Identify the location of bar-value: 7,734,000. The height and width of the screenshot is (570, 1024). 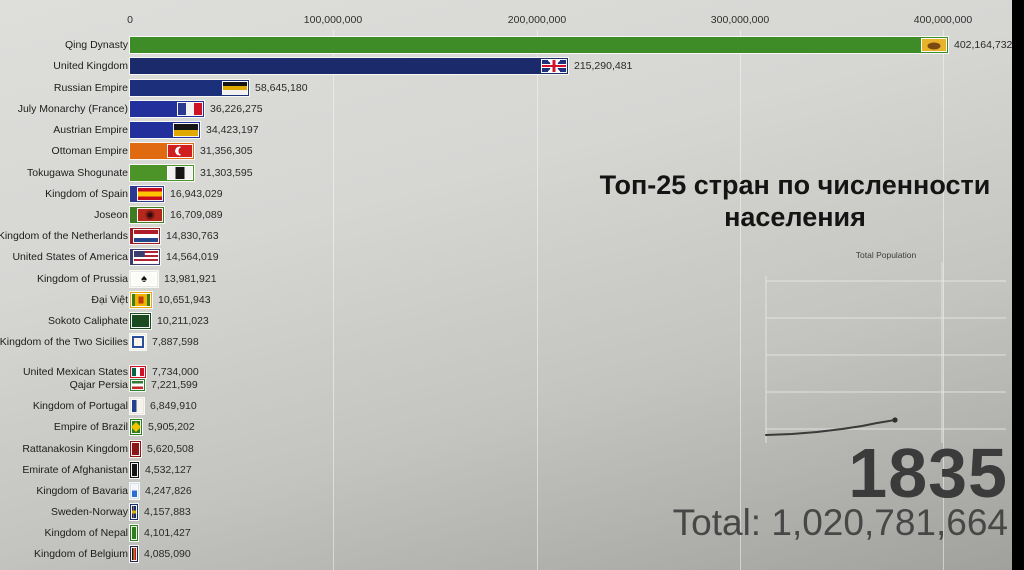
(175, 372).